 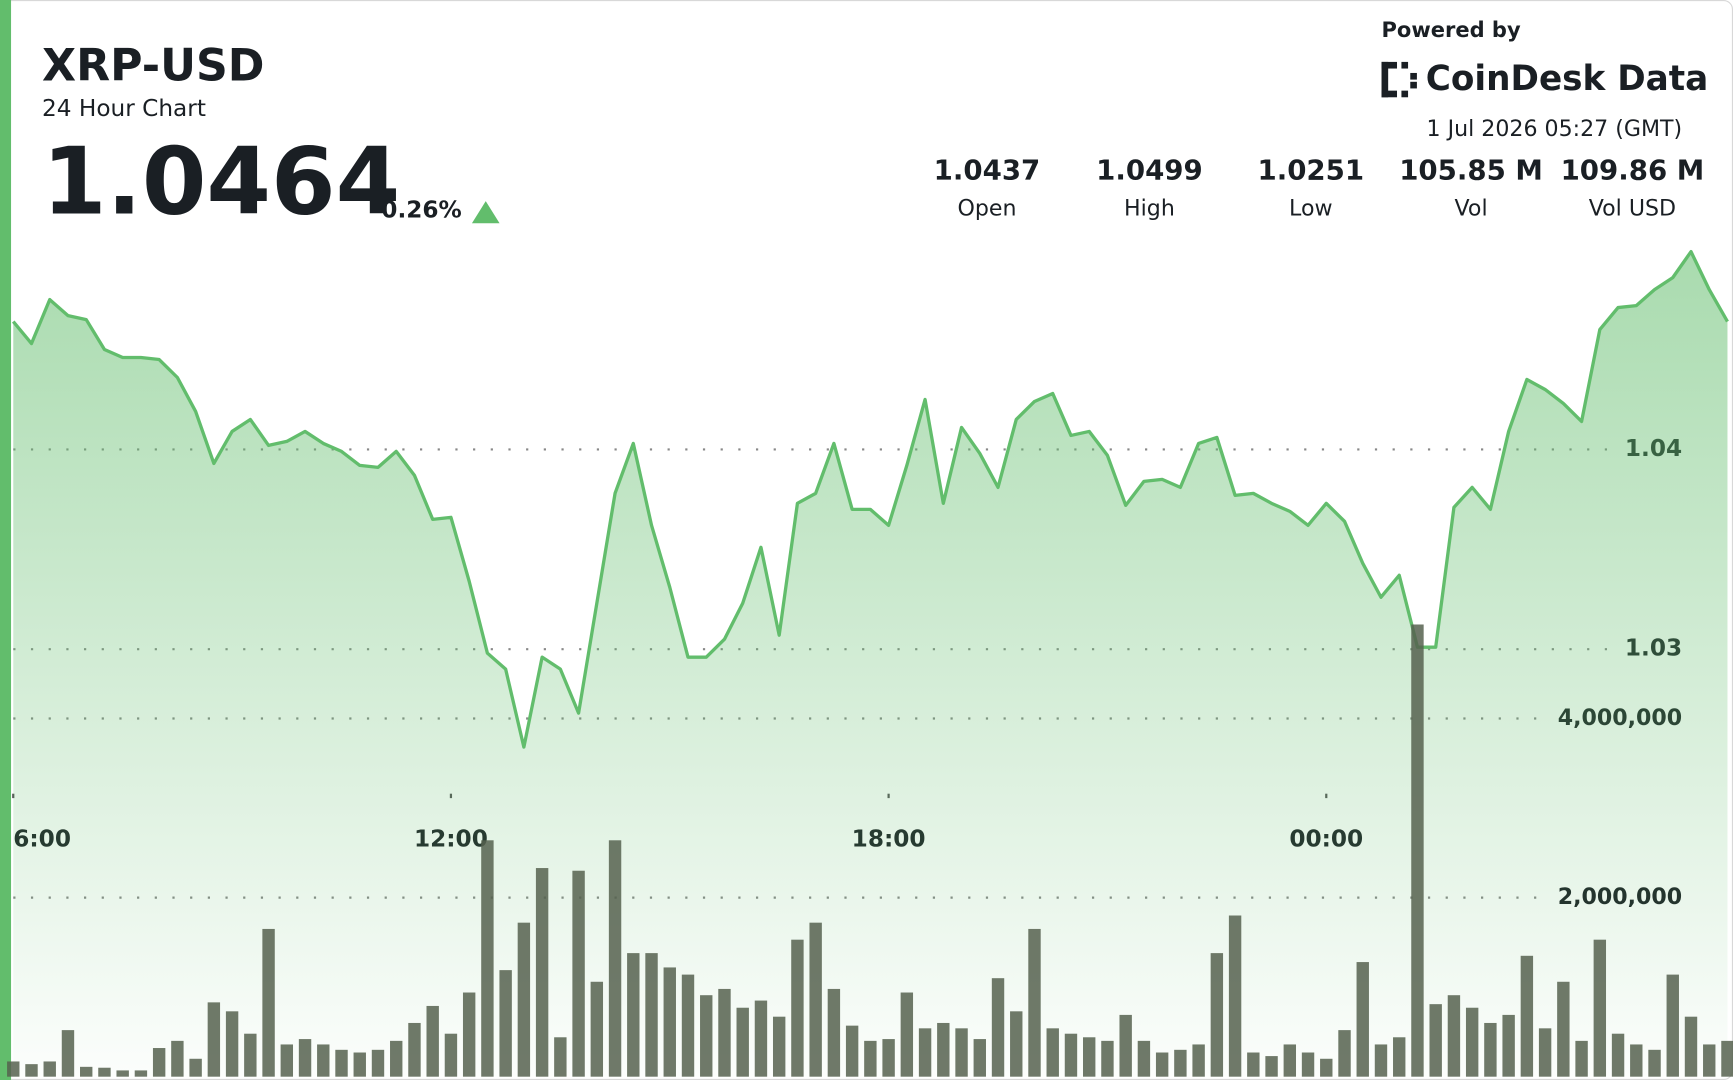 What do you see at coordinates (221, 181) in the screenshot?
I see `price: 1.0464` at bounding box center [221, 181].